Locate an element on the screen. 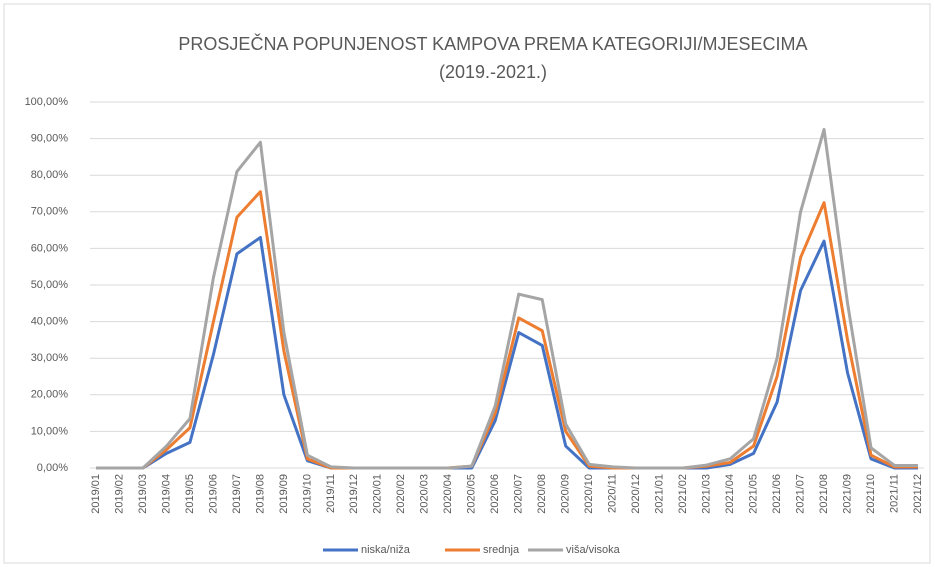 This screenshot has height=567, width=935. y-tick-label: 80,00% is located at coordinates (50, 175).